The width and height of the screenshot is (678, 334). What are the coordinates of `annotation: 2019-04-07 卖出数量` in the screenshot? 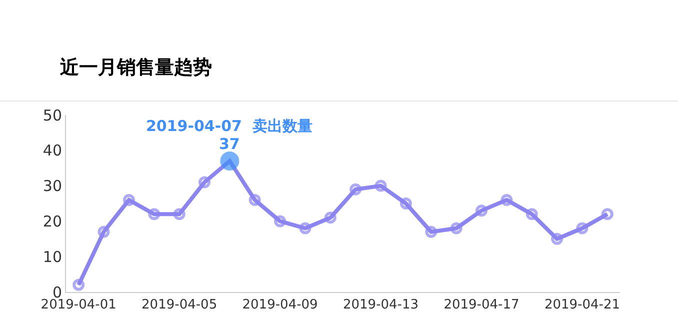 It's located at (229, 126).